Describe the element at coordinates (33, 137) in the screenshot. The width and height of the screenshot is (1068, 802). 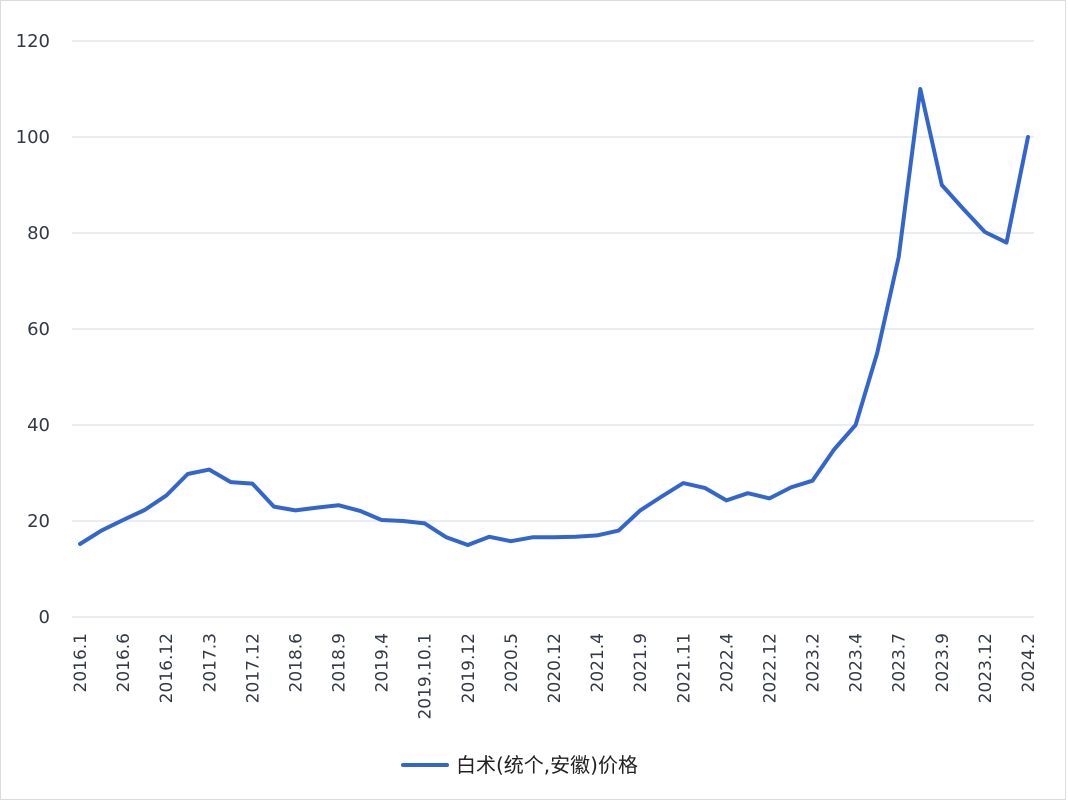
I see `y-tick-label: 100` at that location.